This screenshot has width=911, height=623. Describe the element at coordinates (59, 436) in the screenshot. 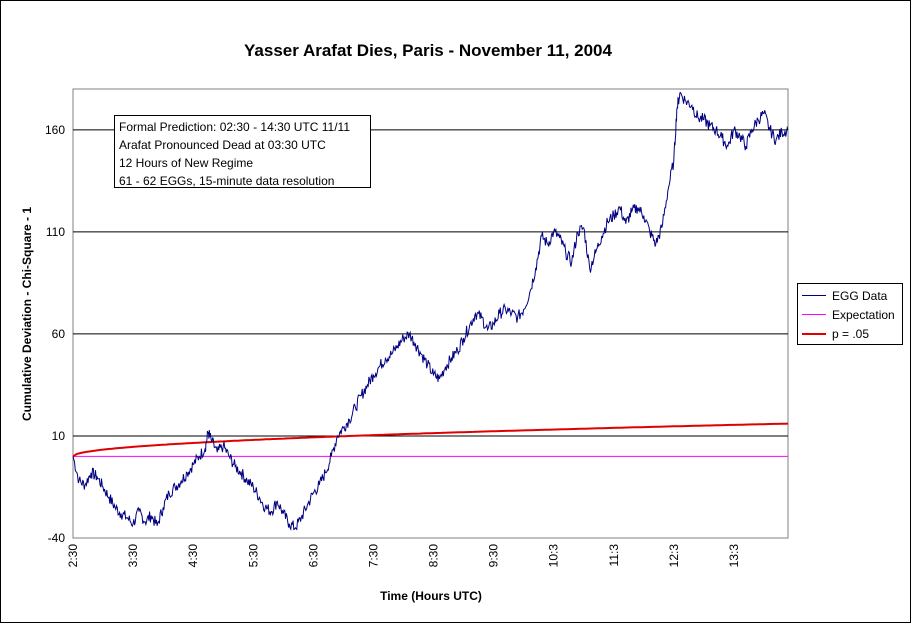

I see `y-tick-label-1: 10` at that location.